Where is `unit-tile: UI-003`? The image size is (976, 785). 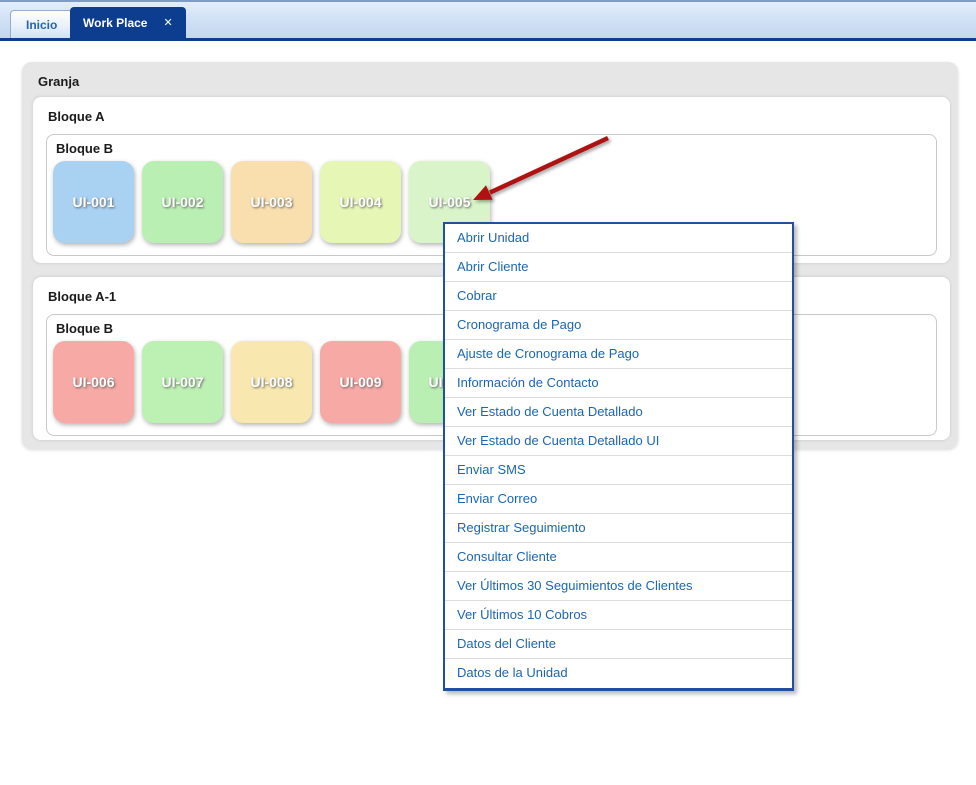 unit-tile: UI-003 is located at coordinates (271, 202).